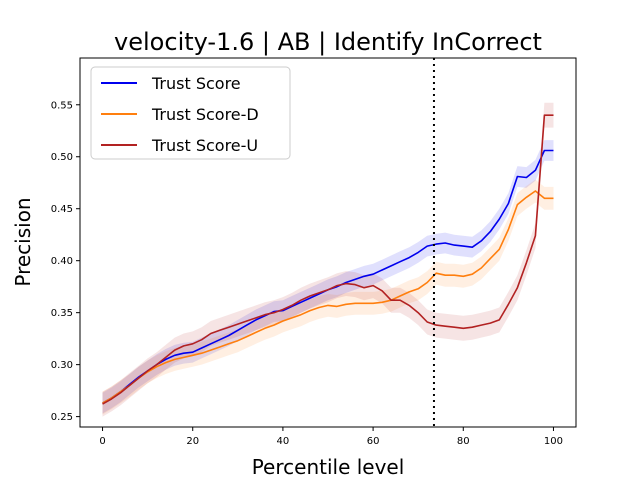 This screenshot has height=480, width=640. What do you see at coordinates (328, 42) in the screenshot?
I see `chart-title: velocity-1.6 | AB | Identify InCorrect` at bounding box center [328, 42].